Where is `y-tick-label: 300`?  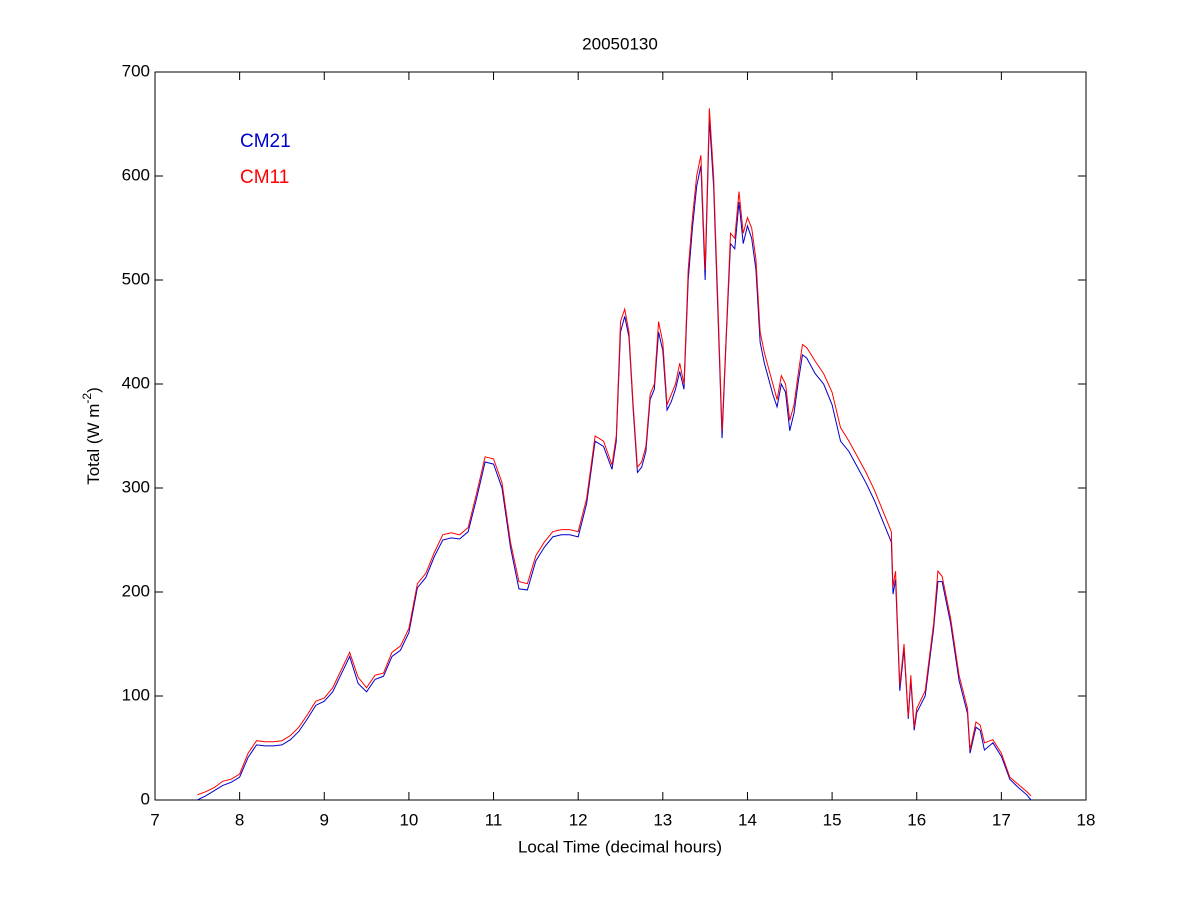
y-tick-label: 300 is located at coordinates (136, 486).